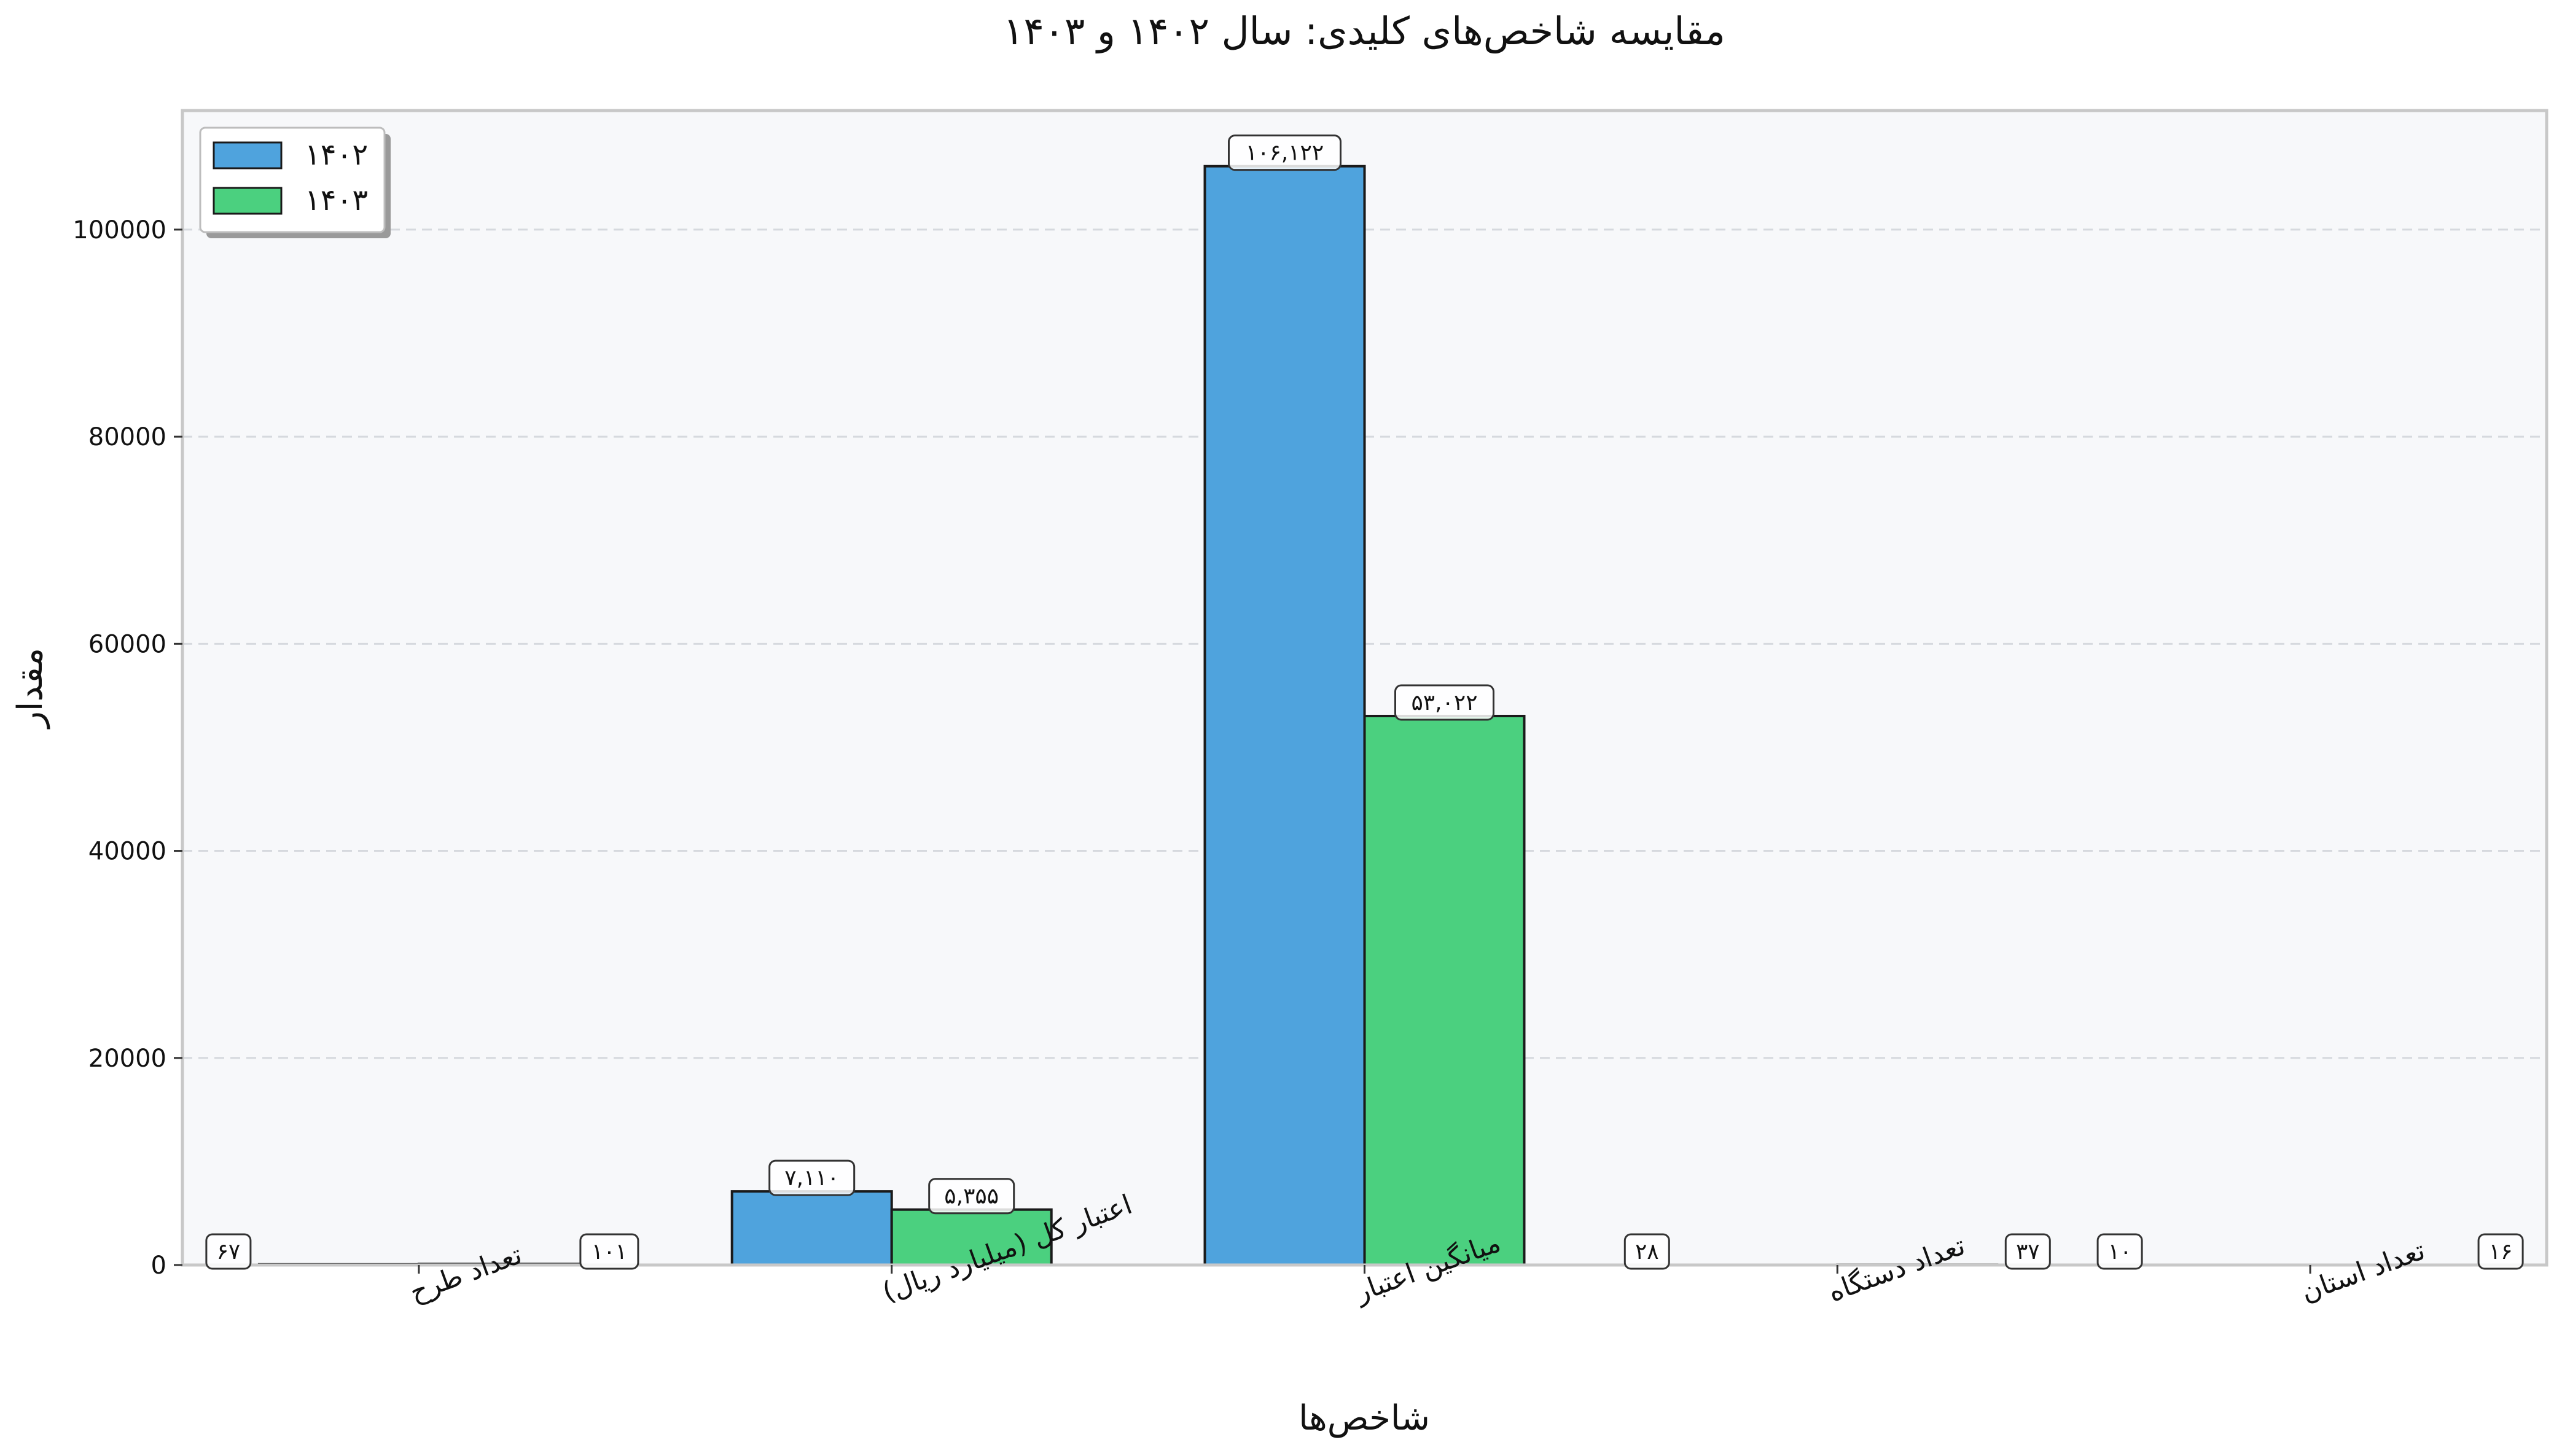  Describe the element at coordinates (158, 1266) in the screenshot. I see `y-tick-label: 0` at that location.